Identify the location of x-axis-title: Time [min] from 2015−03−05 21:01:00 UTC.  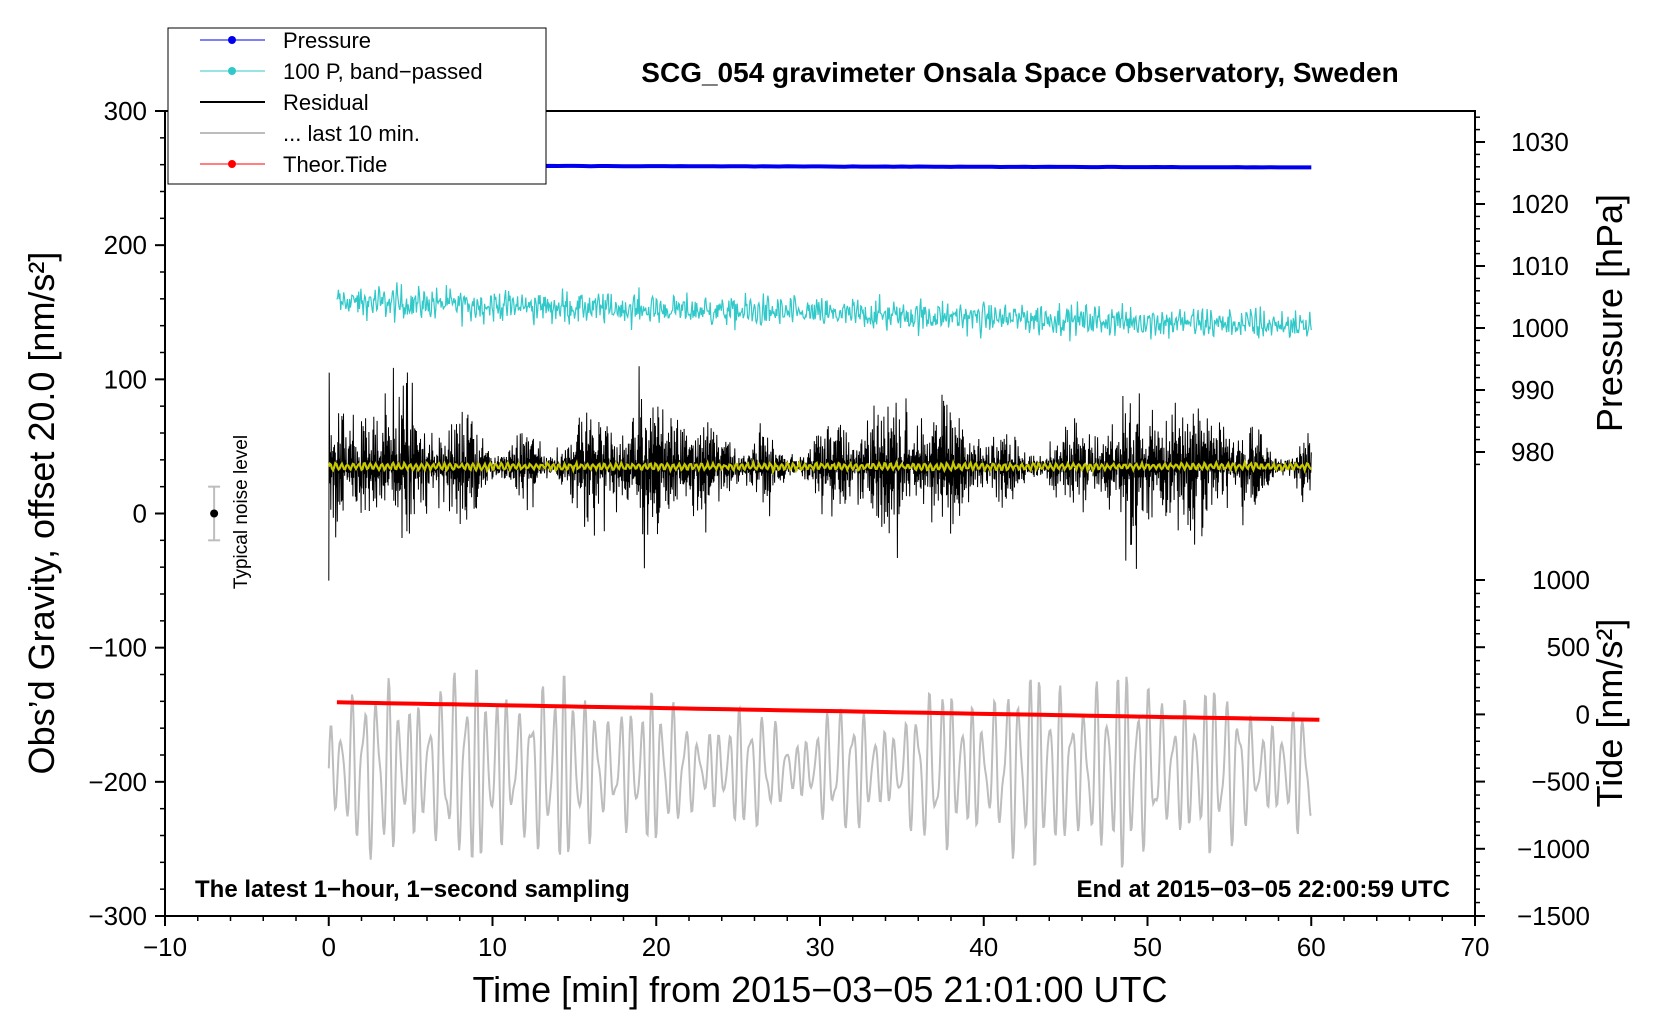
(819, 989).